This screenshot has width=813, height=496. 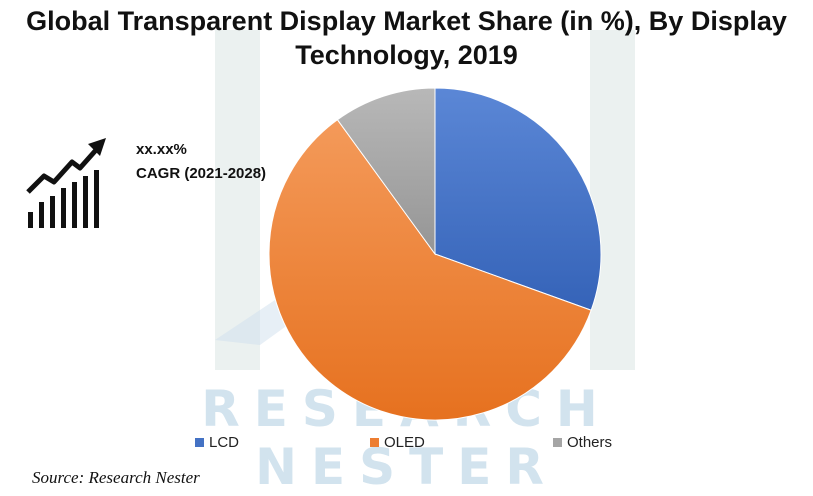 I want to click on legend-swatch-lcd, so click(x=199, y=442).